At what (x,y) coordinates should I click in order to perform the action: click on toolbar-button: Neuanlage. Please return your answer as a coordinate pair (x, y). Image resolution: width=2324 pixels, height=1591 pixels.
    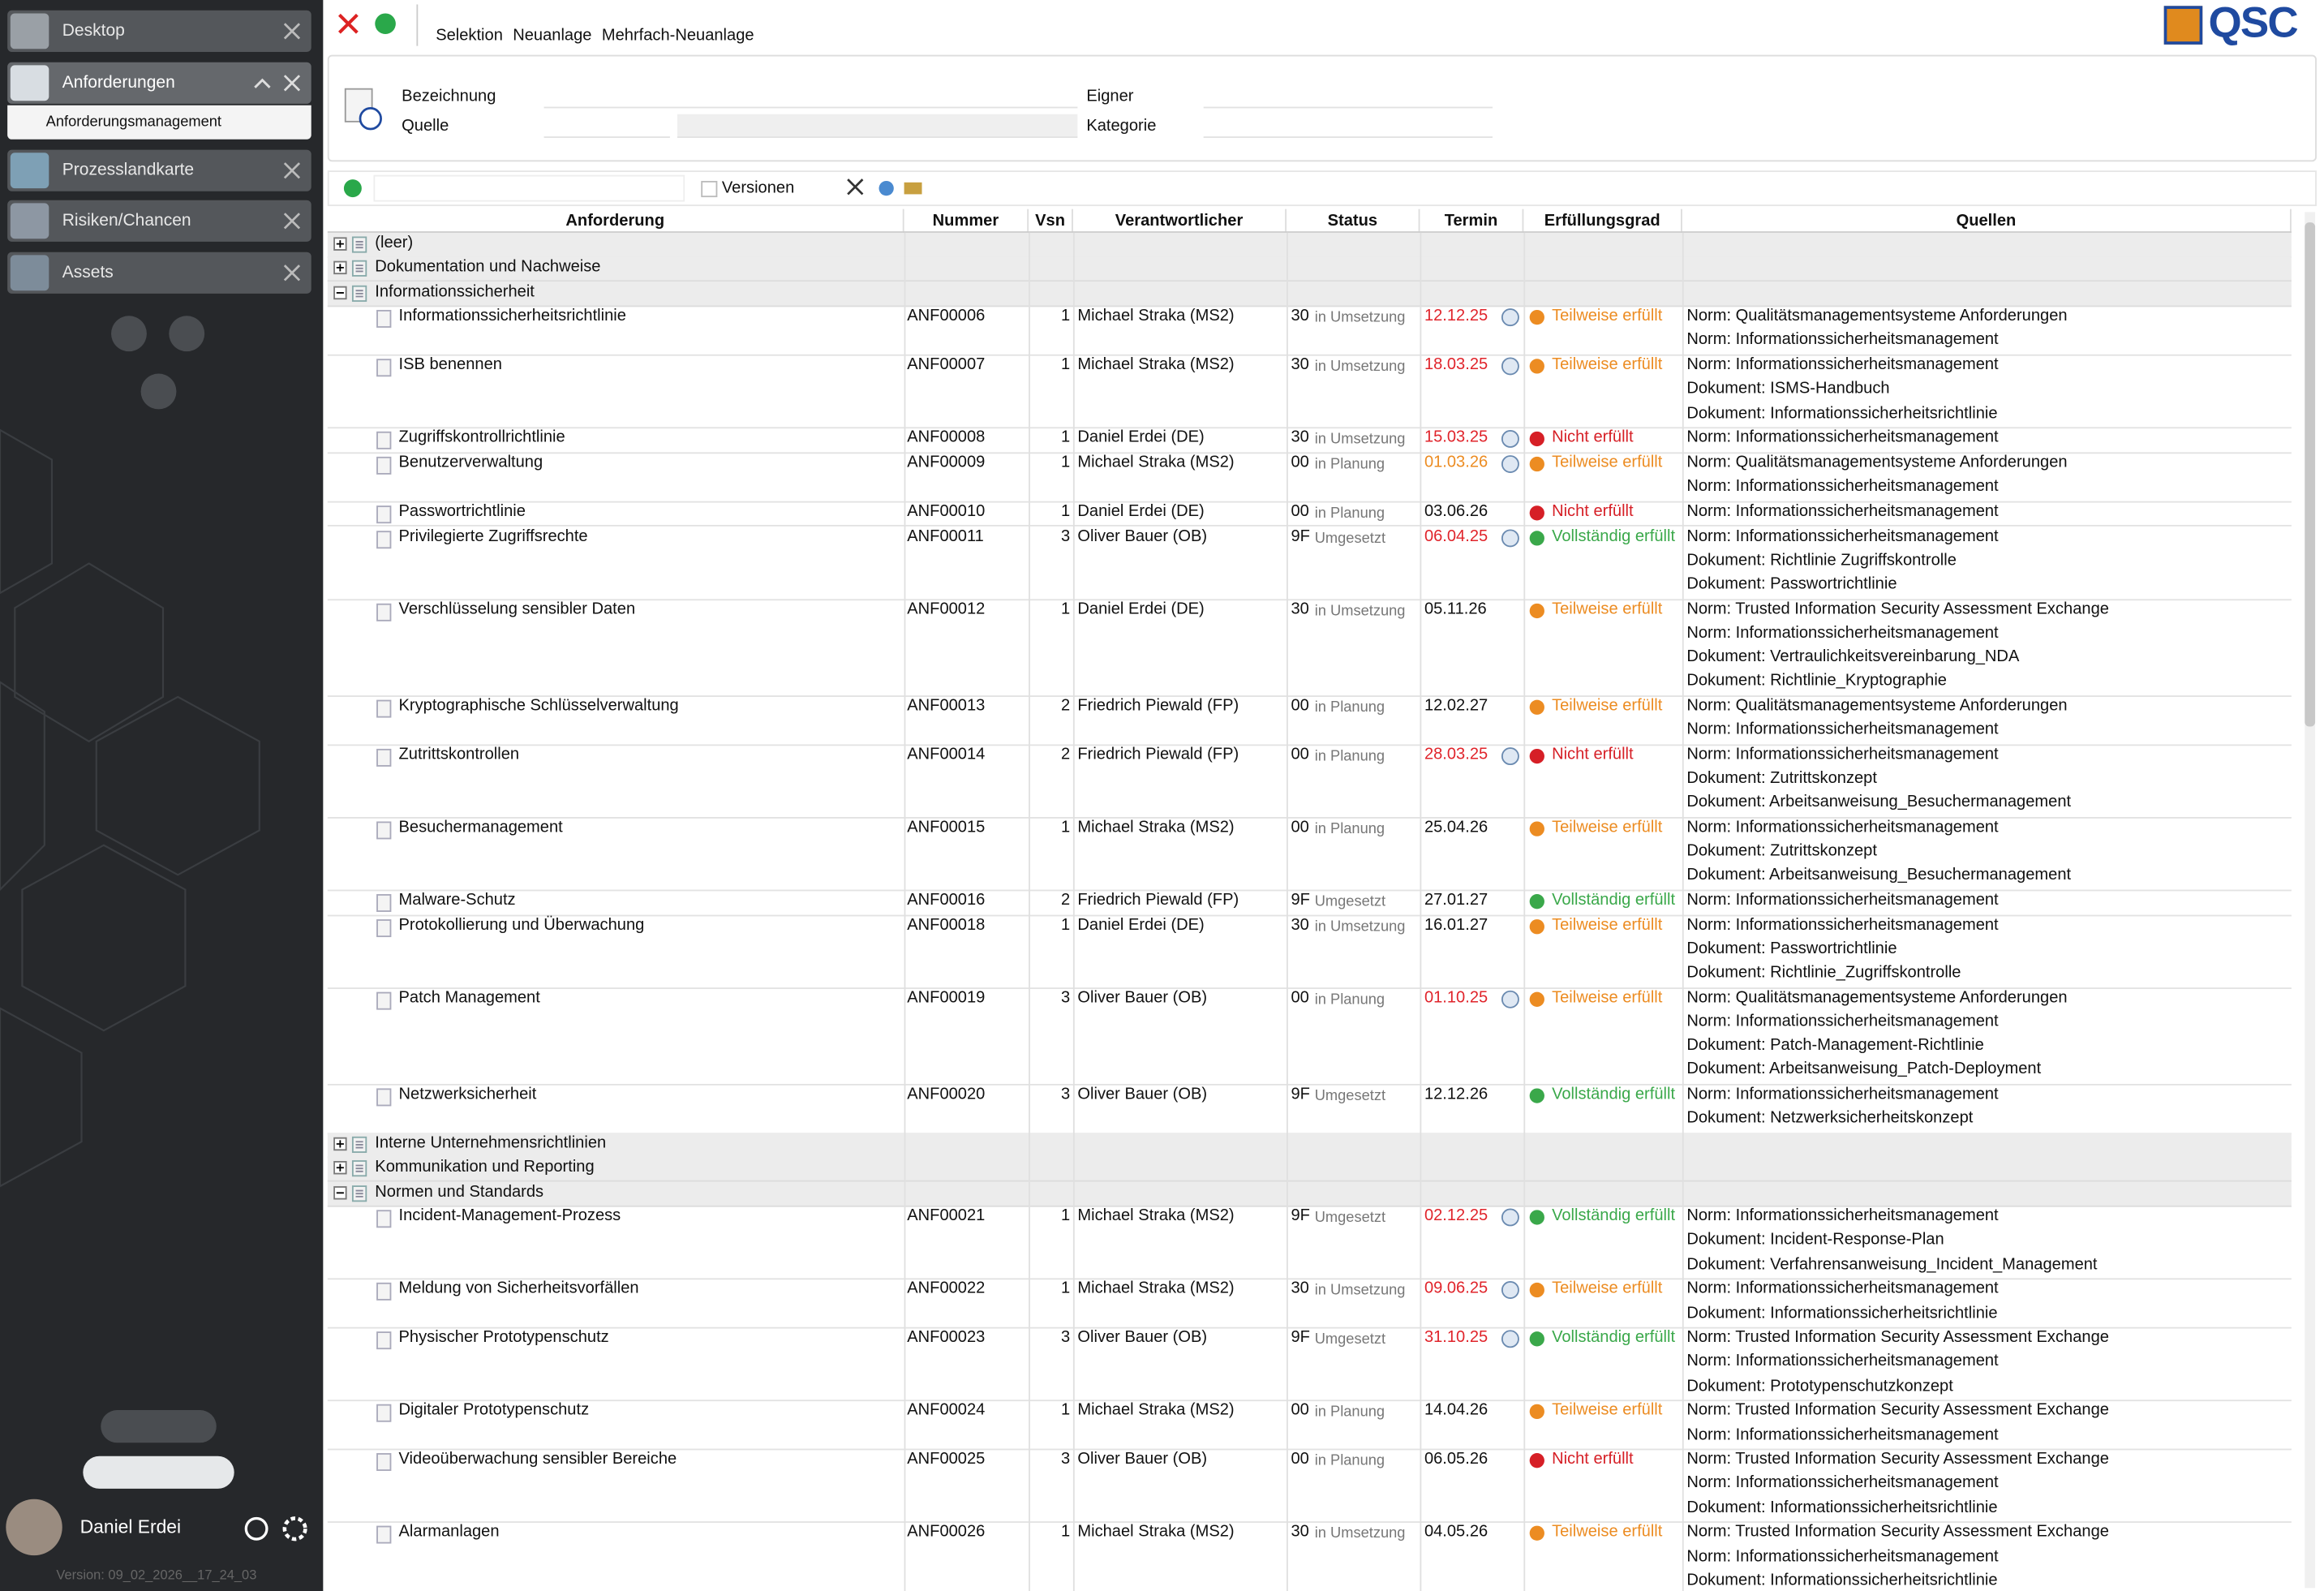
    Looking at the image, I should click on (552, 35).